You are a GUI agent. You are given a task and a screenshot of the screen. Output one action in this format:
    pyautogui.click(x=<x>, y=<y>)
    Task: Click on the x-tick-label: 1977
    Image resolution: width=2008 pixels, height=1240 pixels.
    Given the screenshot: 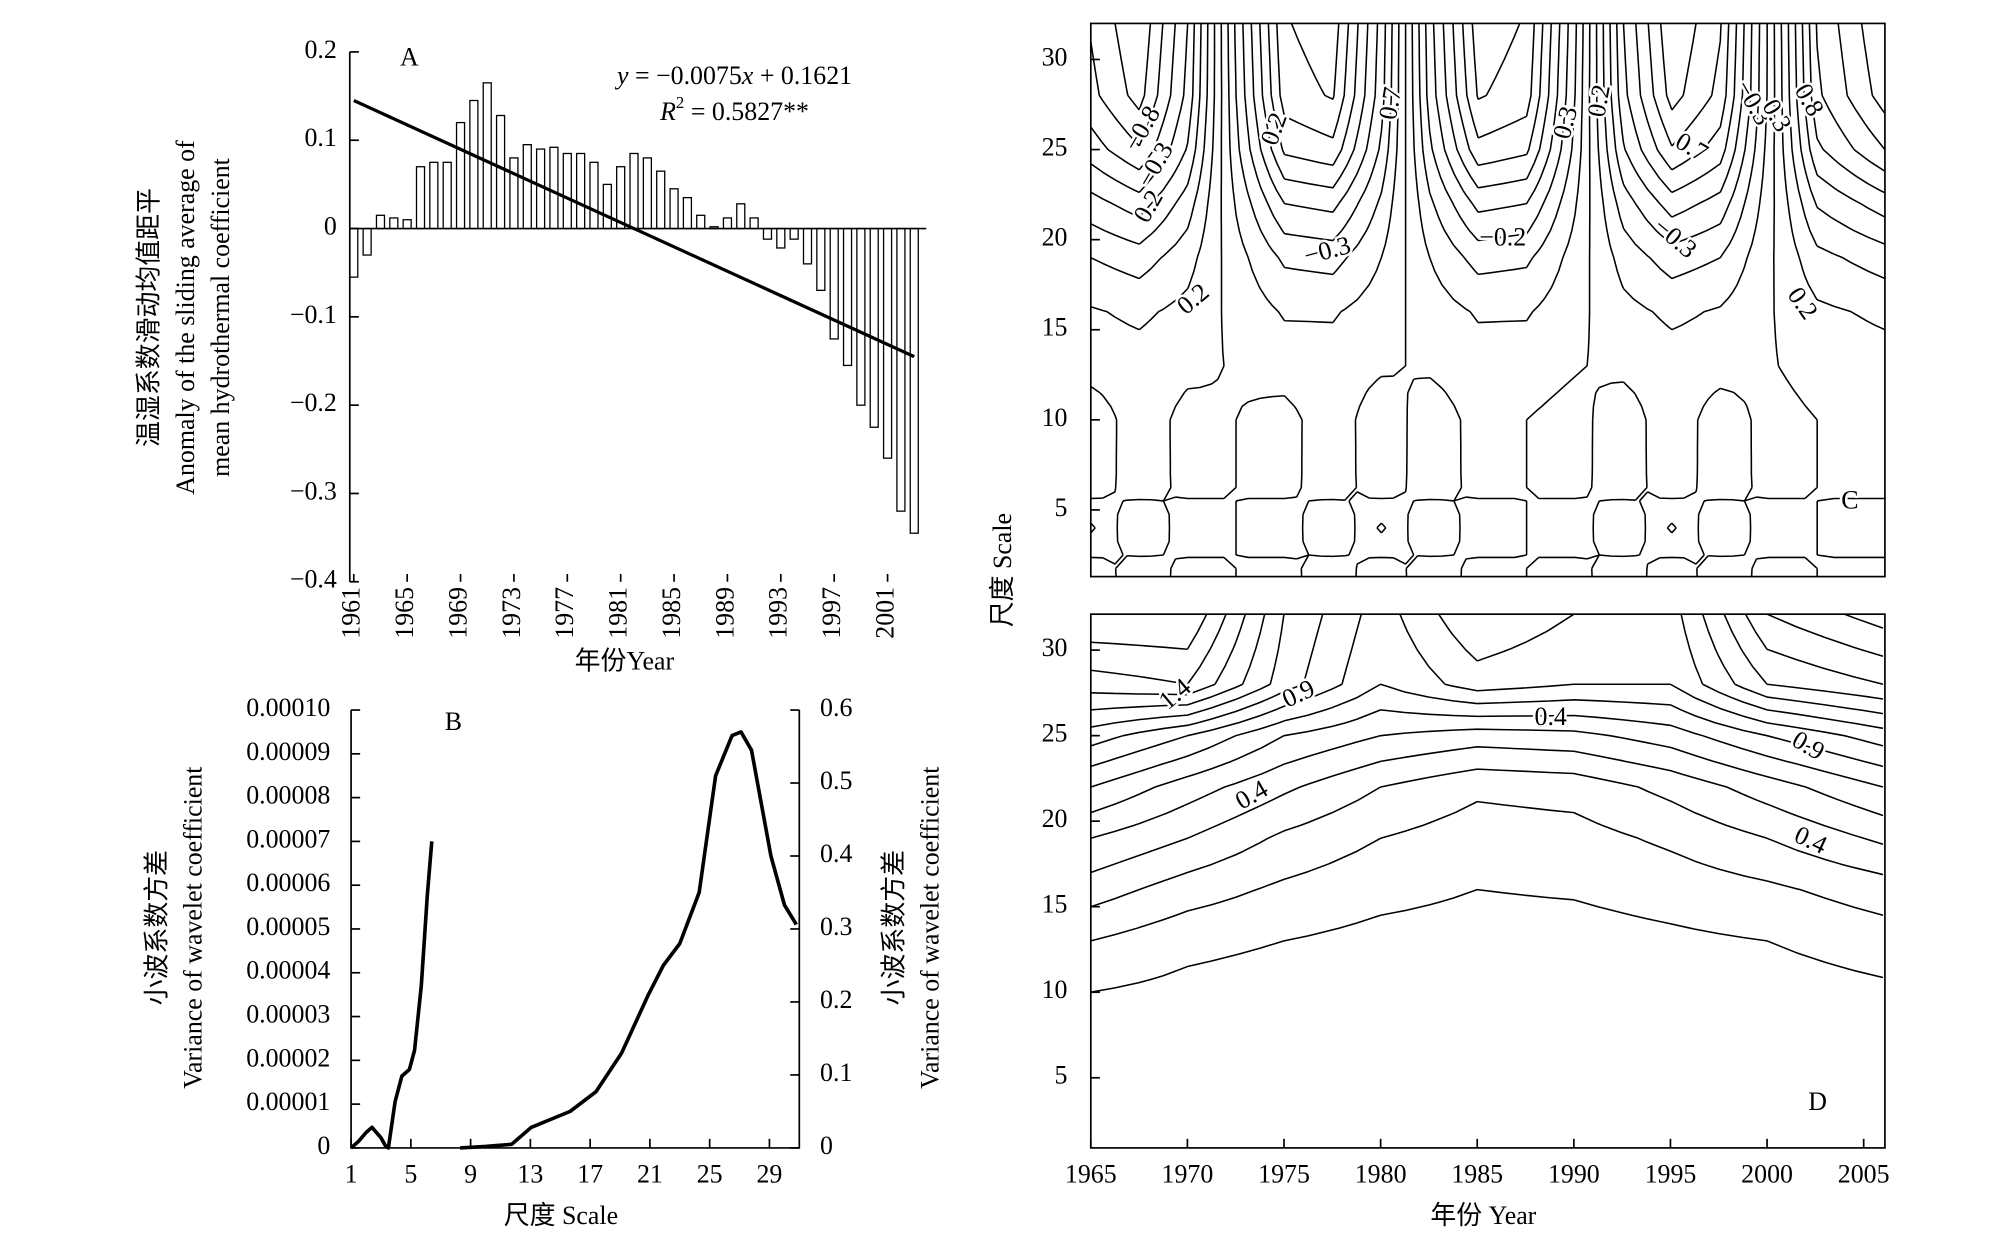 What is the action you would take?
    pyautogui.click(x=564, y=613)
    